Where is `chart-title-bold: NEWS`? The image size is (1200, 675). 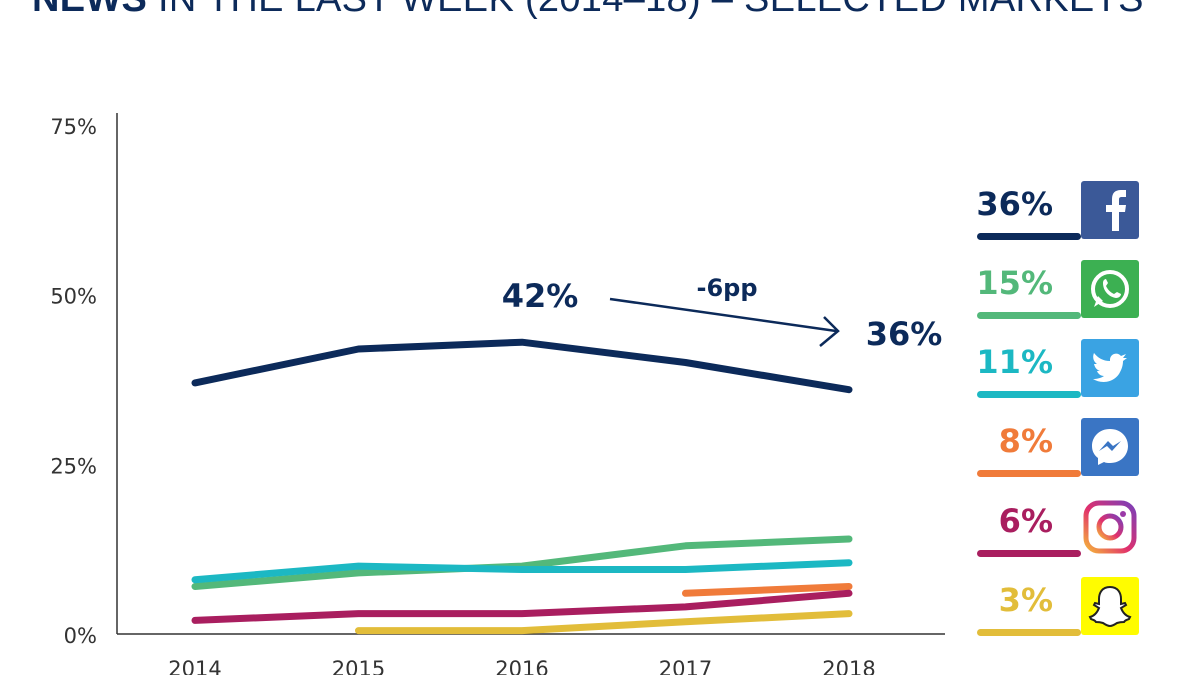 chart-title-bold: NEWS is located at coordinates (89, 10).